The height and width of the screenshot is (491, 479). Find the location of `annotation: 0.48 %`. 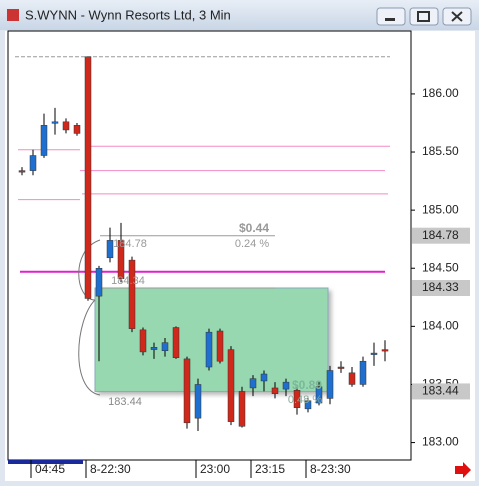

annotation: 0.48 % is located at coordinates (305, 400).